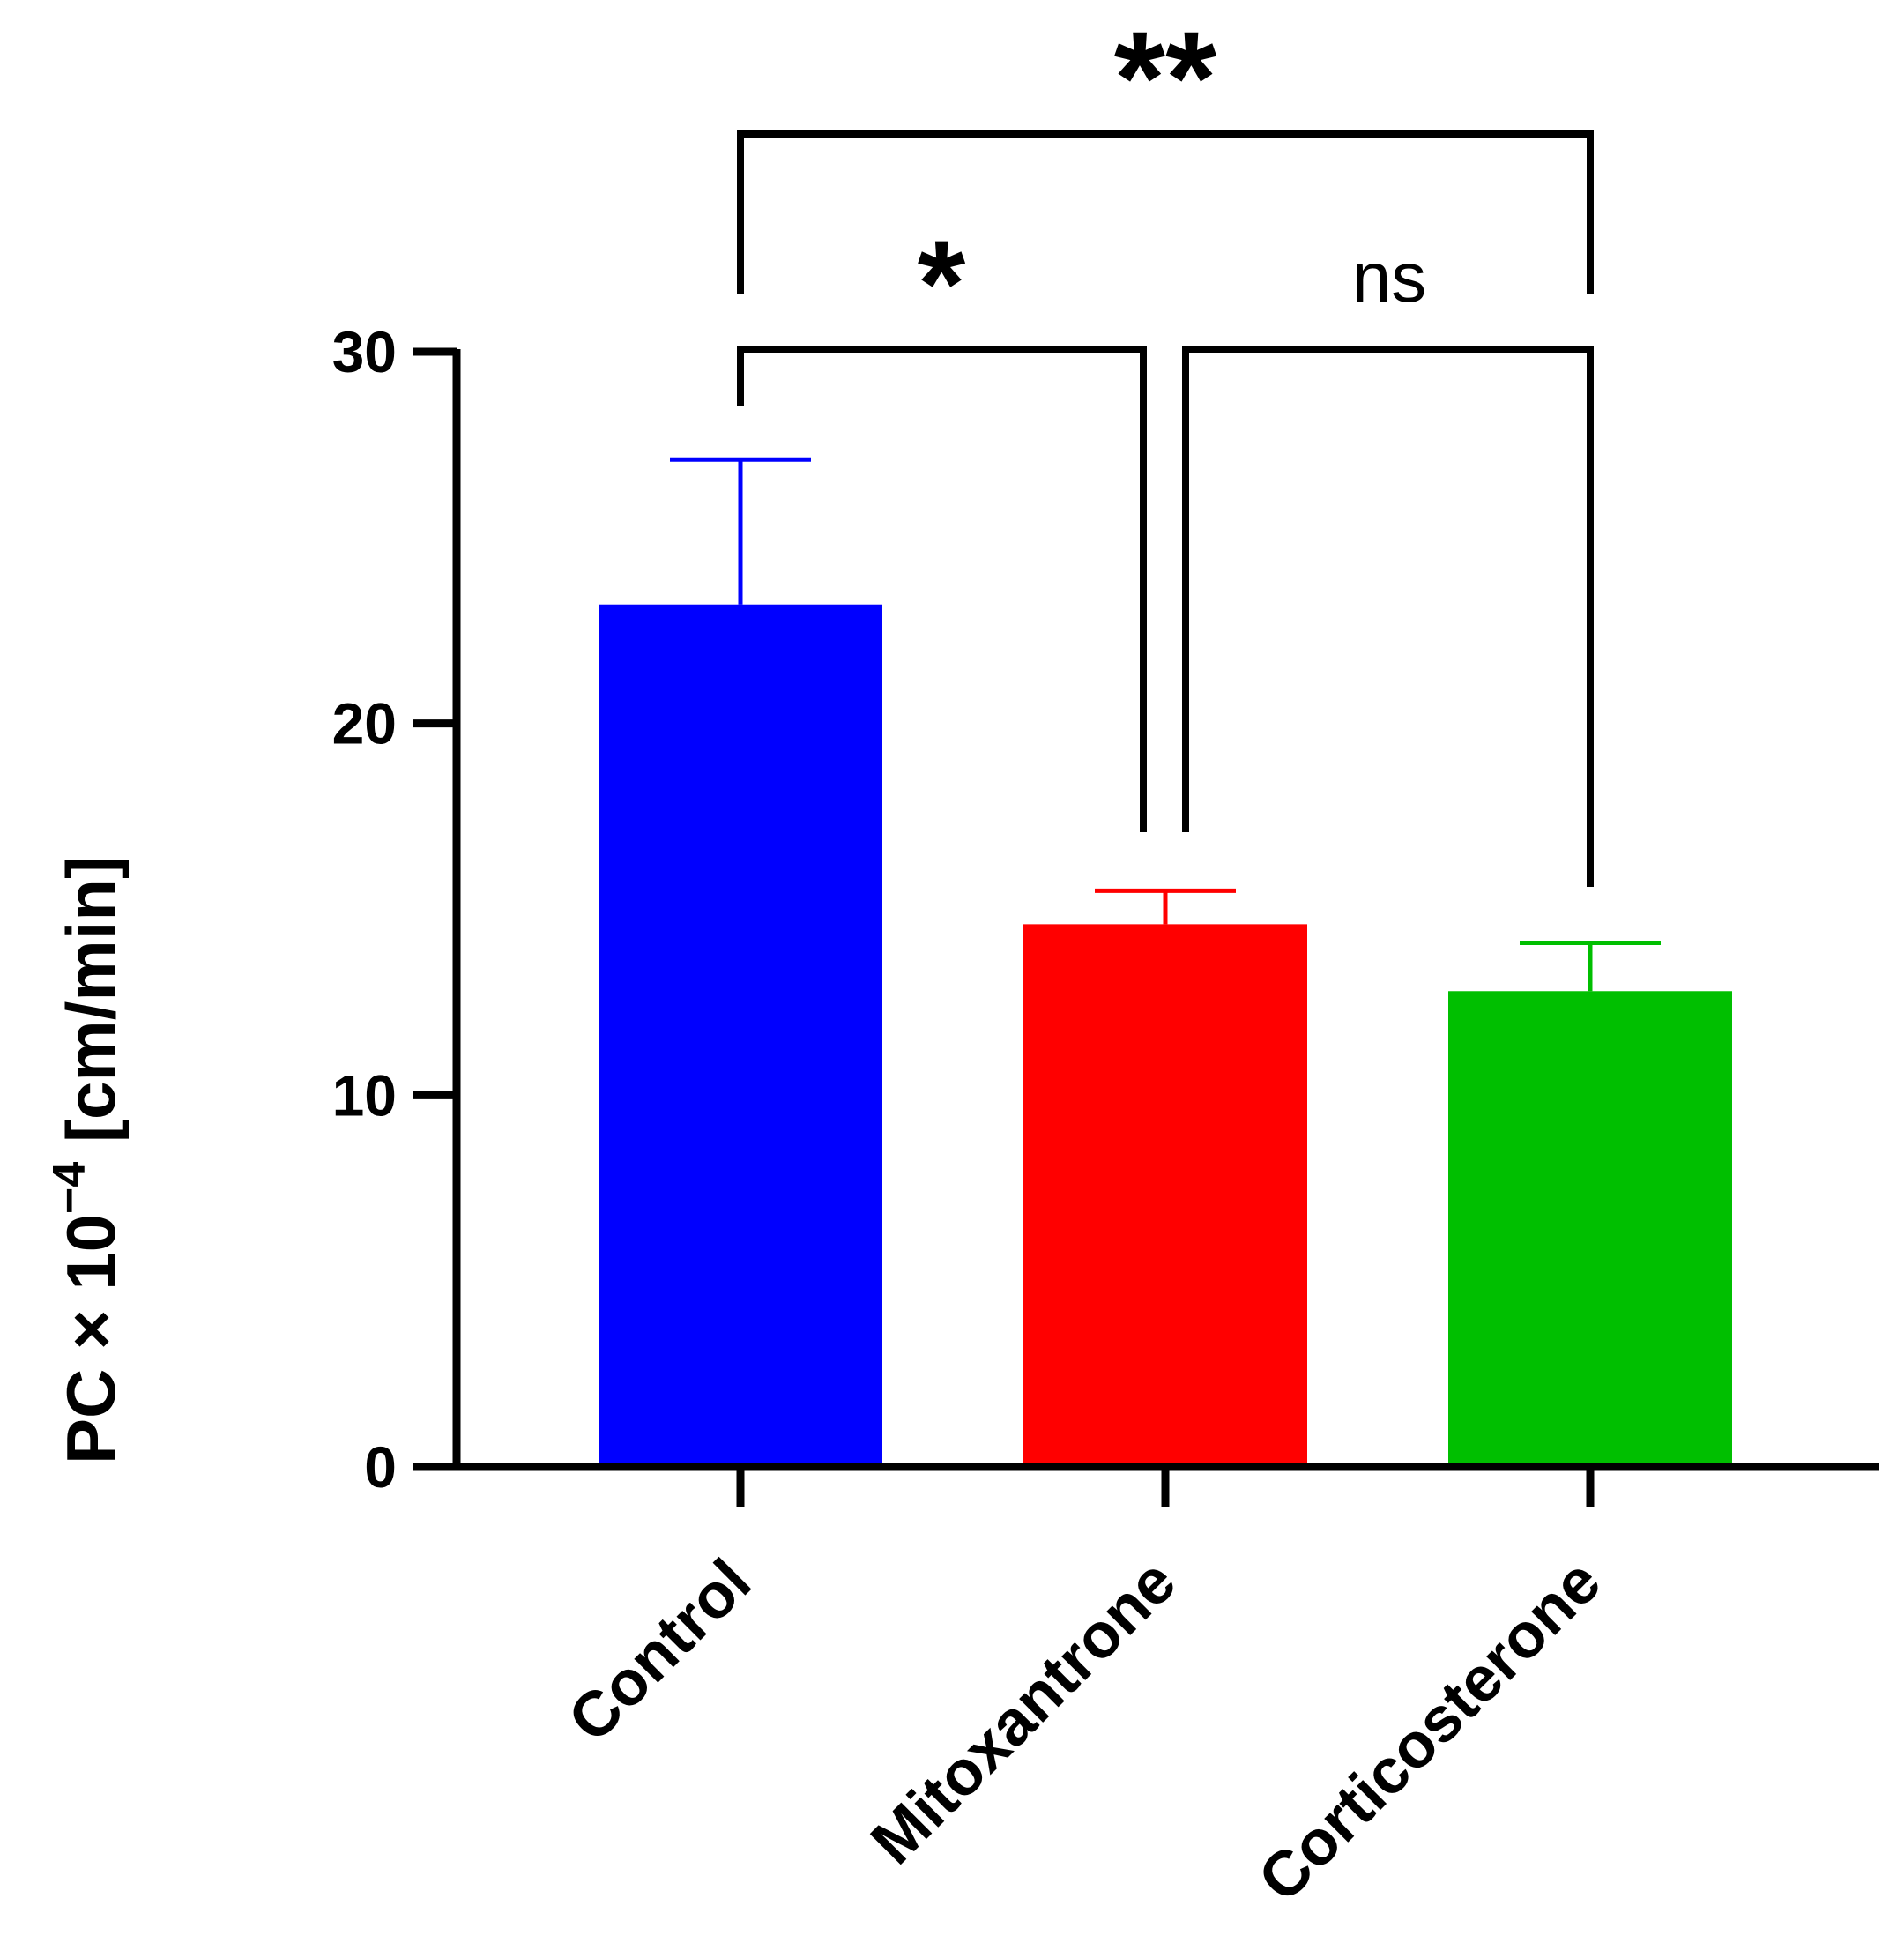 The image size is (1904, 1958). What do you see at coordinates (942, 283) in the screenshot?
I see `significance-label-control-mitoxantrone: *` at bounding box center [942, 283].